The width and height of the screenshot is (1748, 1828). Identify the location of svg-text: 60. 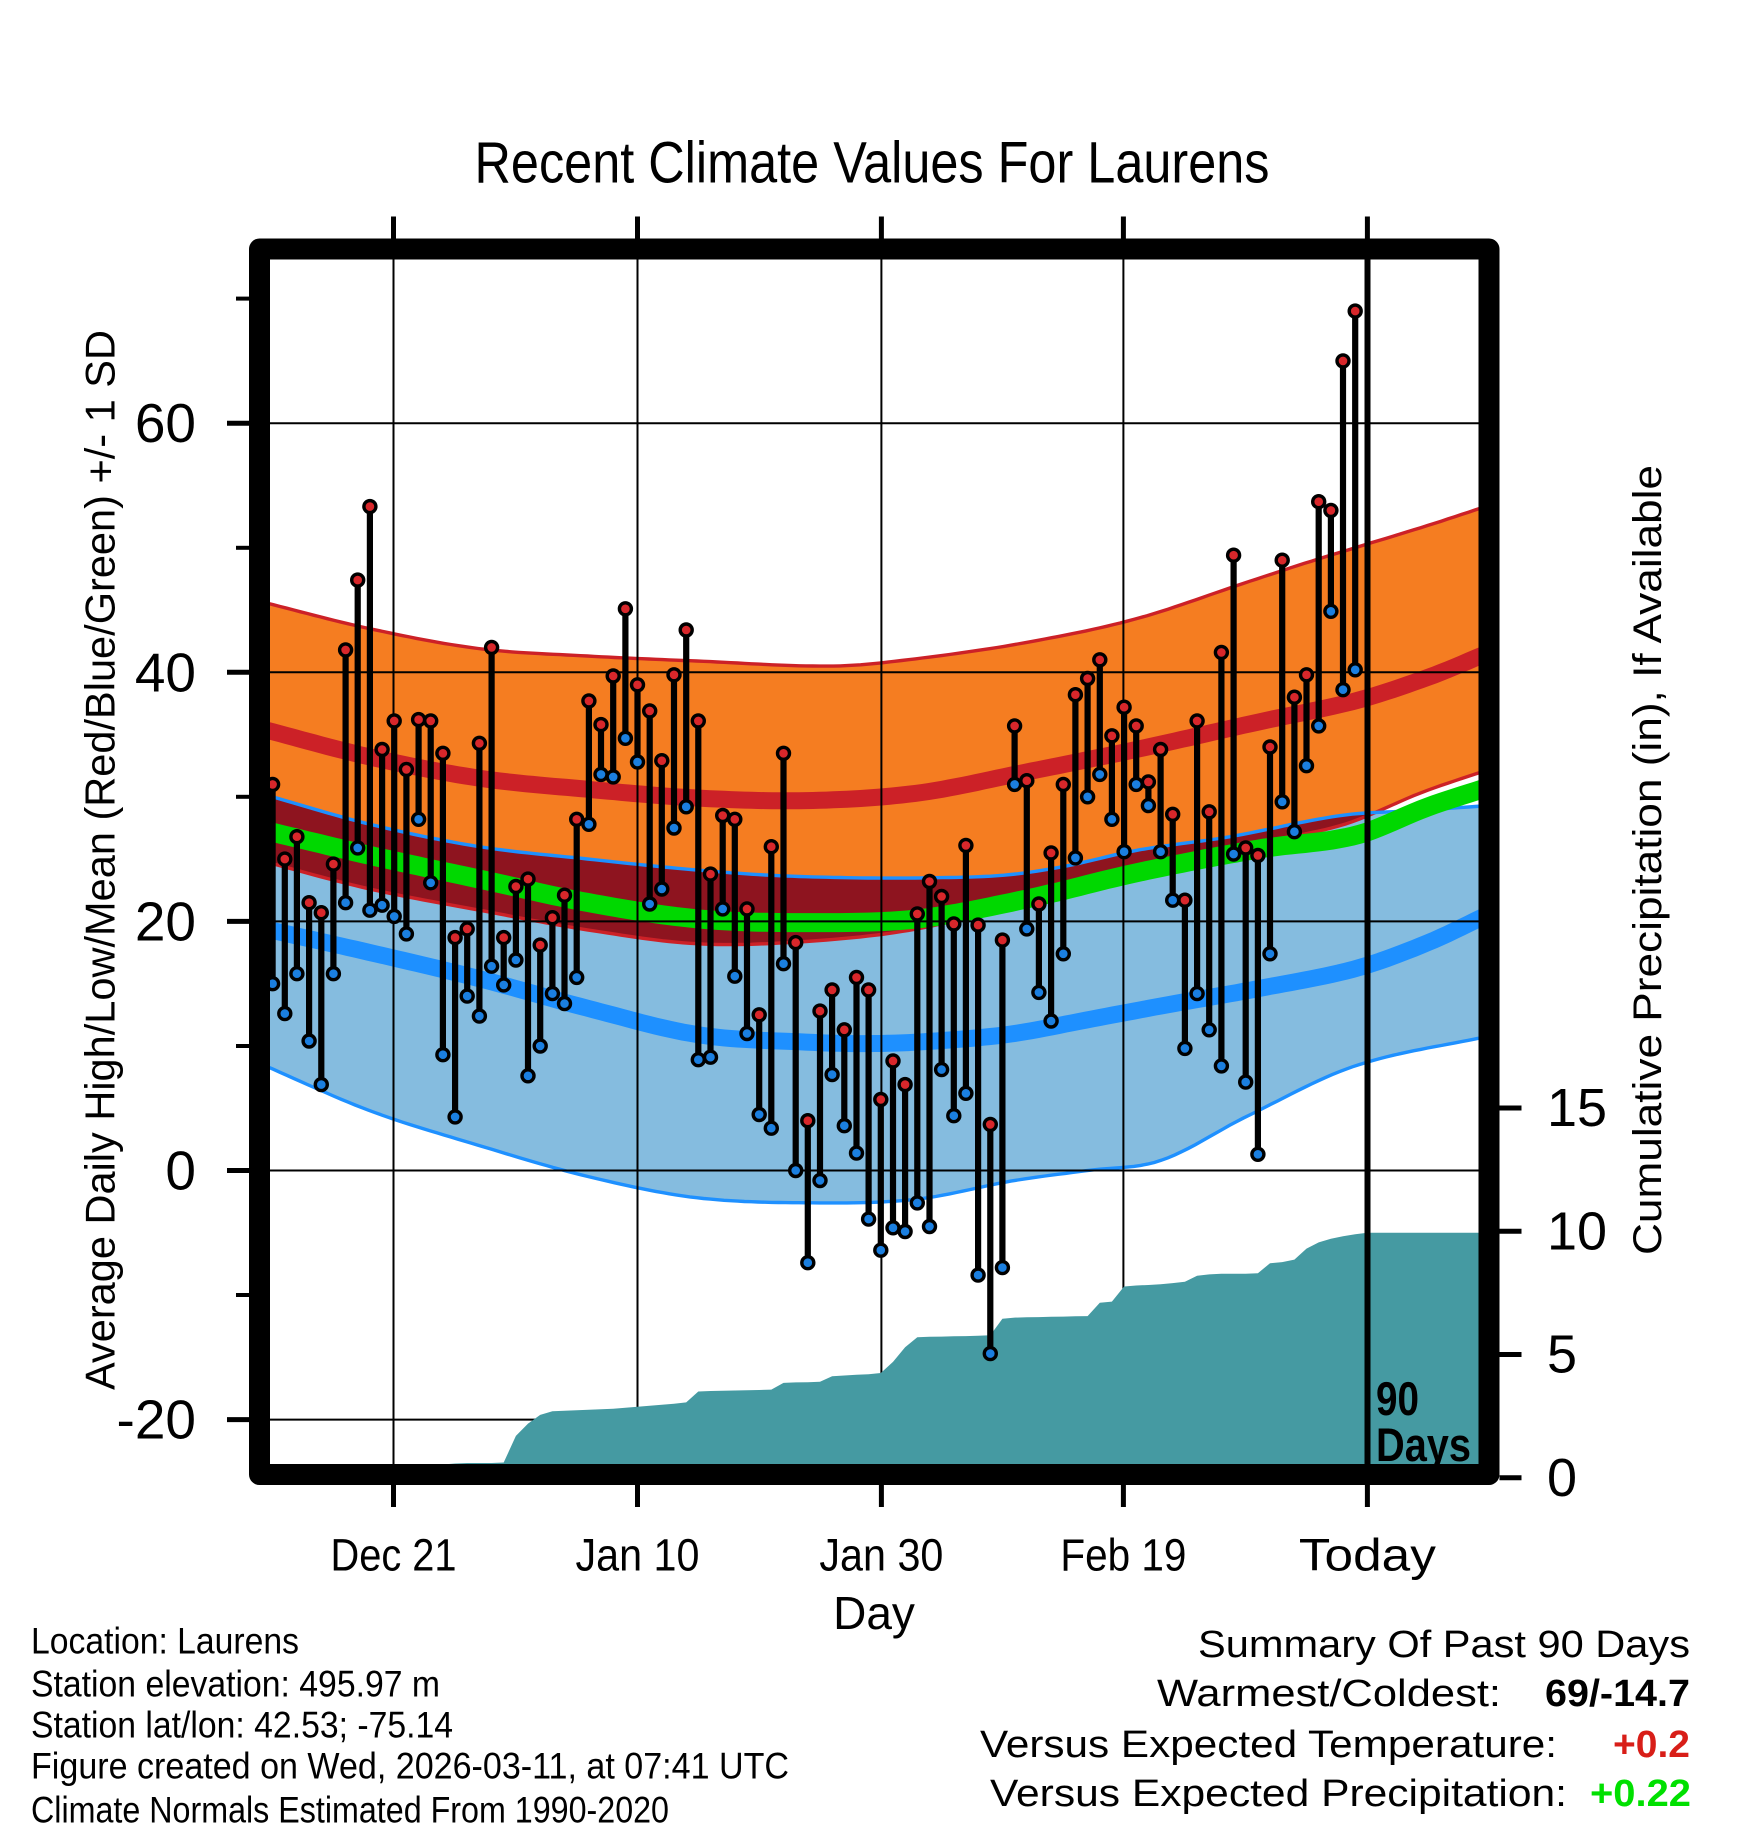
(165, 423).